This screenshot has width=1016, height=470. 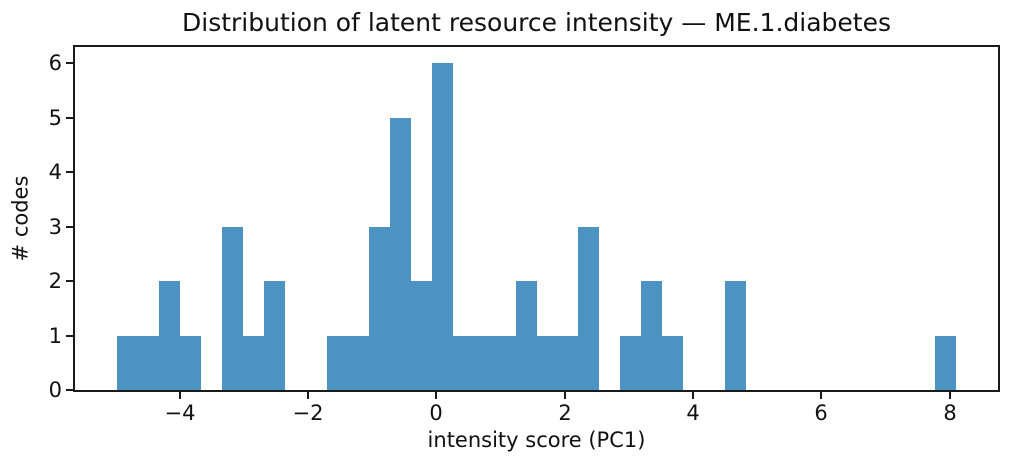 What do you see at coordinates (55, 118) in the screenshot?
I see `y-axis-tick-label: 5` at bounding box center [55, 118].